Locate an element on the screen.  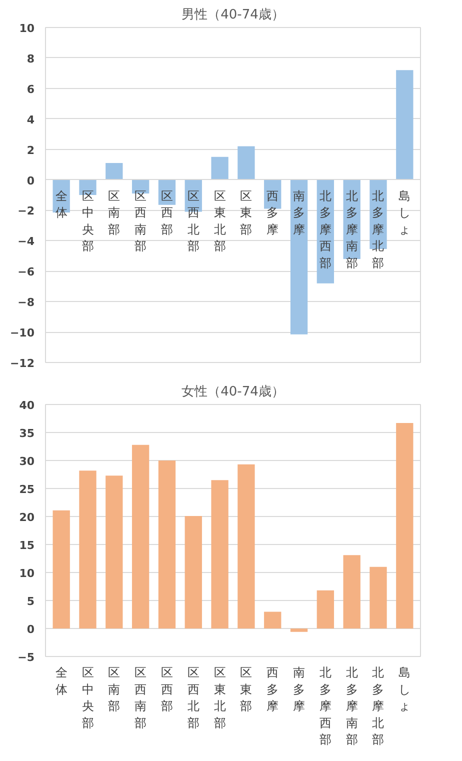
y-tick-label: −4 is located at coordinates (26, 241).